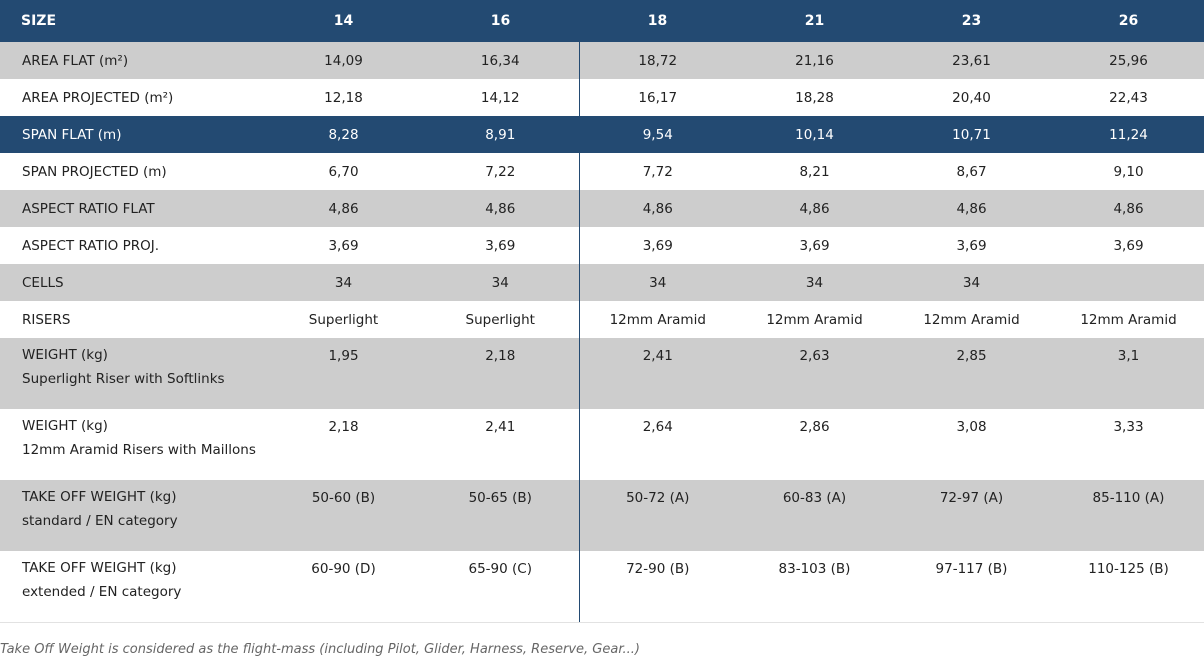  I want to click on row-label-main: SPAN PROJECTED (m), so click(94, 171).